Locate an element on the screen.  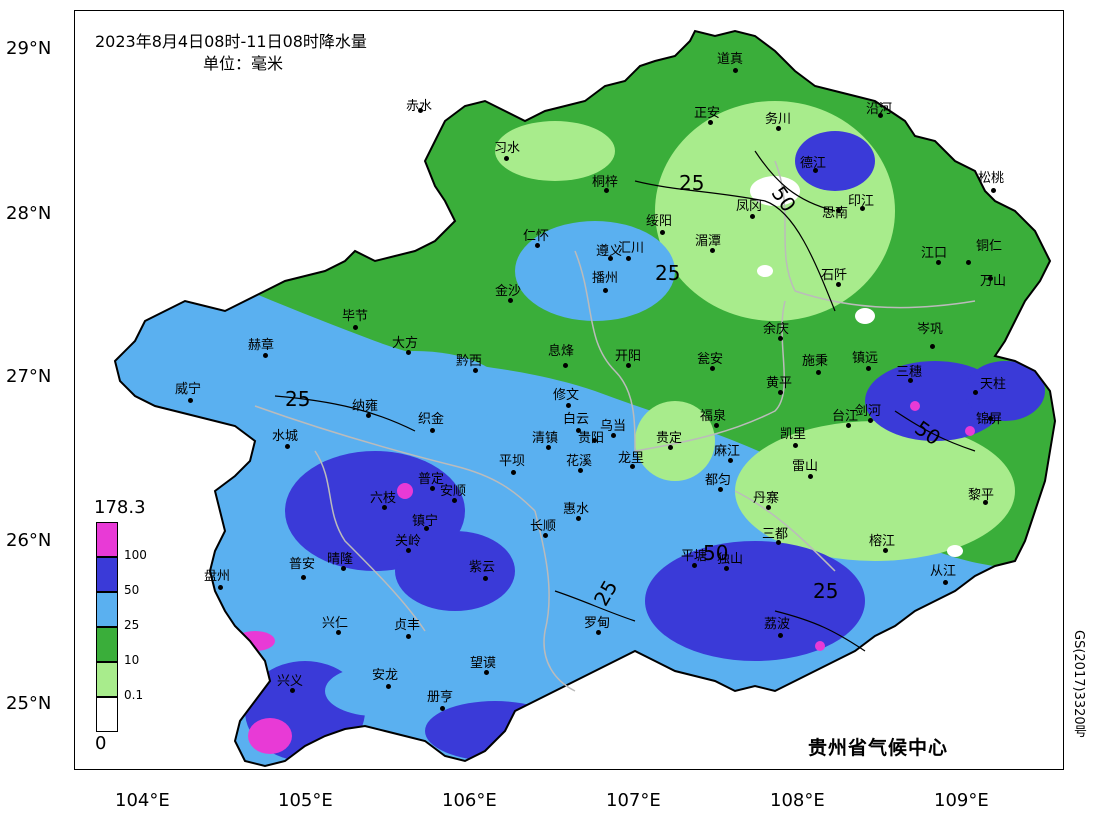
city-label: 贵阳 is located at coordinates (591, 438).